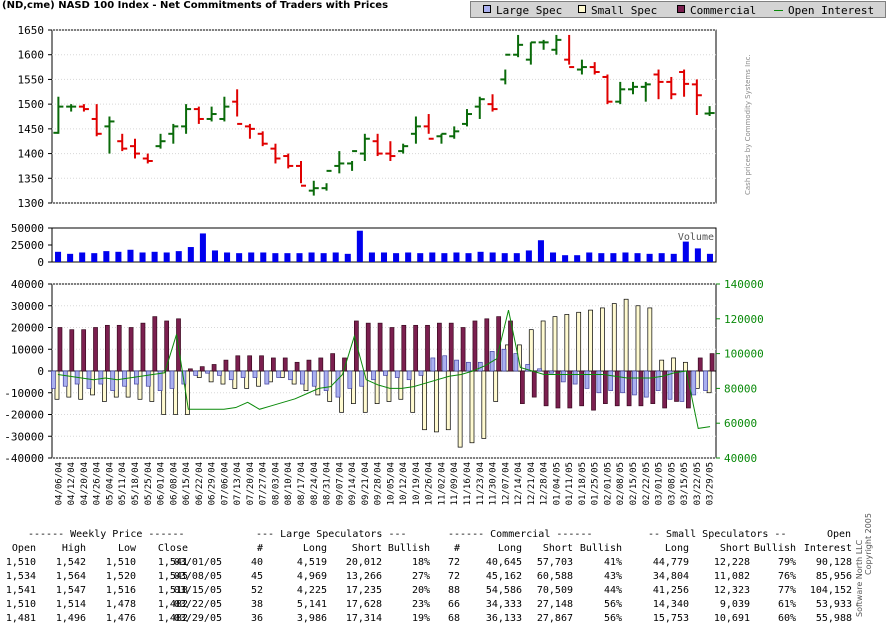  Describe the element at coordinates (596, 483) in the screenshot. I see `date-label: 01/25/05` at that location.